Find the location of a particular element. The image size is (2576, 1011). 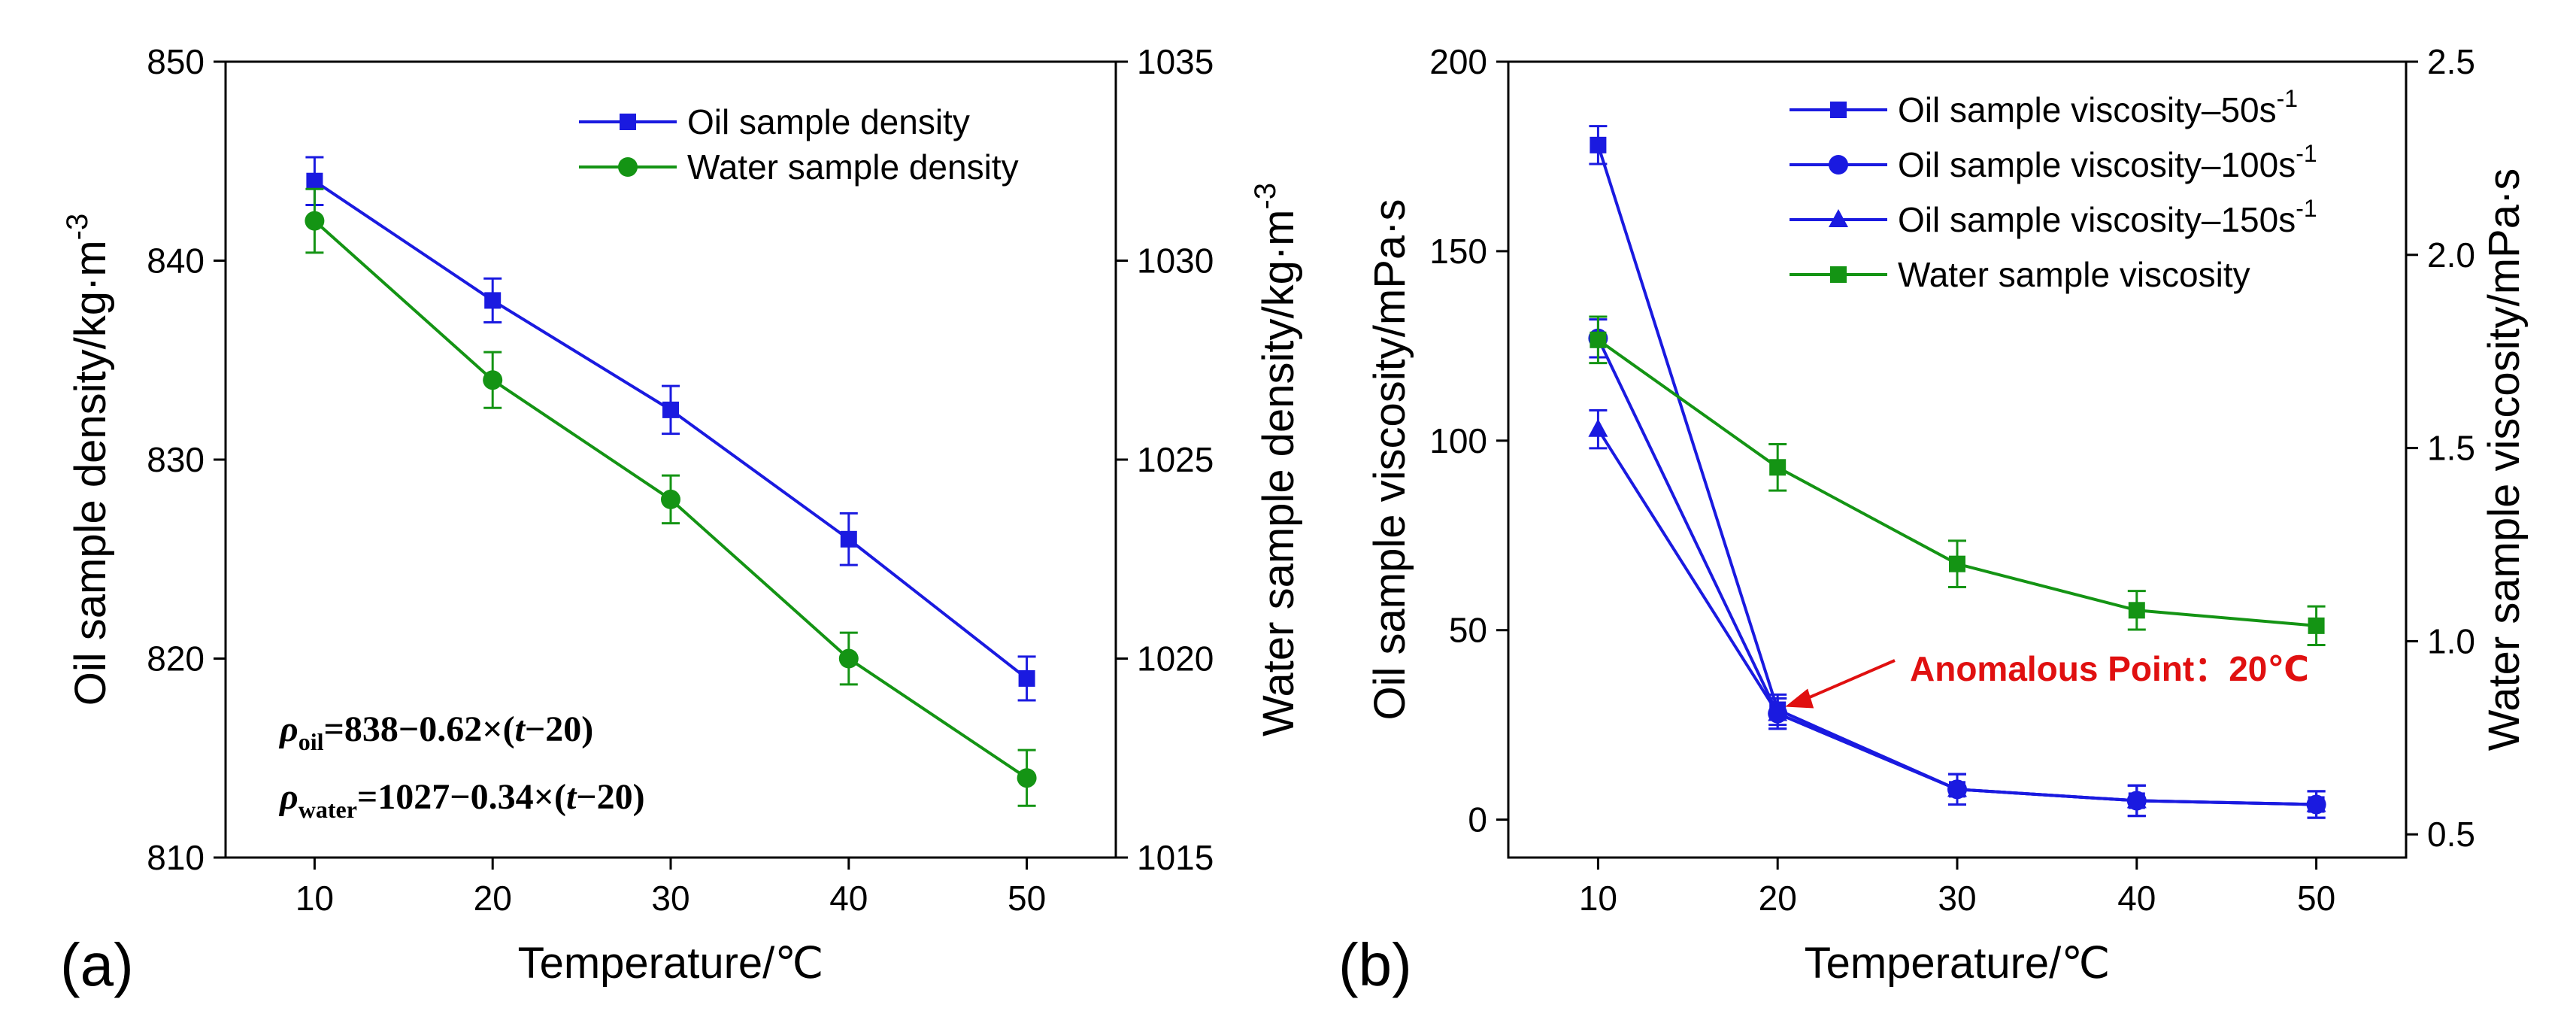

legend-entry: Oil sample viscosity–150s-1 is located at coordinates (2107, 217).